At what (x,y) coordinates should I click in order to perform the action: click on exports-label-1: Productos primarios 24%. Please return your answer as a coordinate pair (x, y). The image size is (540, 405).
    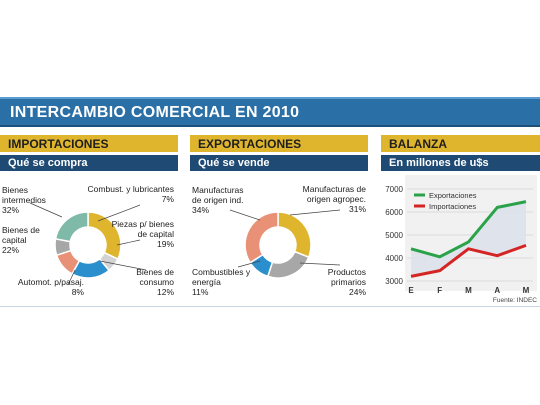
    Looking at the image, I should click on (346, 282).